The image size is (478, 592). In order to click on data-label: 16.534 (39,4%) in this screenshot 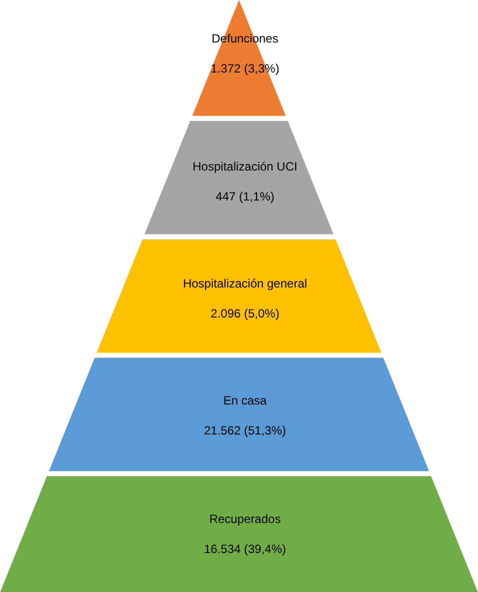, I will do `click(245, 549)`.